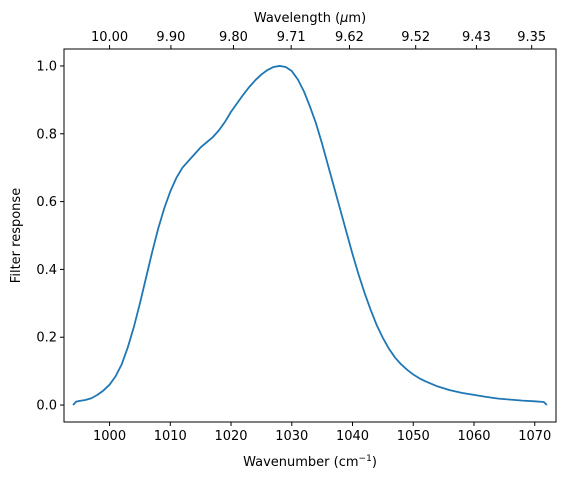  What do you see at coordinates (109, 436) in the screenshot?
I see `x-tick-label: 1000` at bounding box center [109, 436].